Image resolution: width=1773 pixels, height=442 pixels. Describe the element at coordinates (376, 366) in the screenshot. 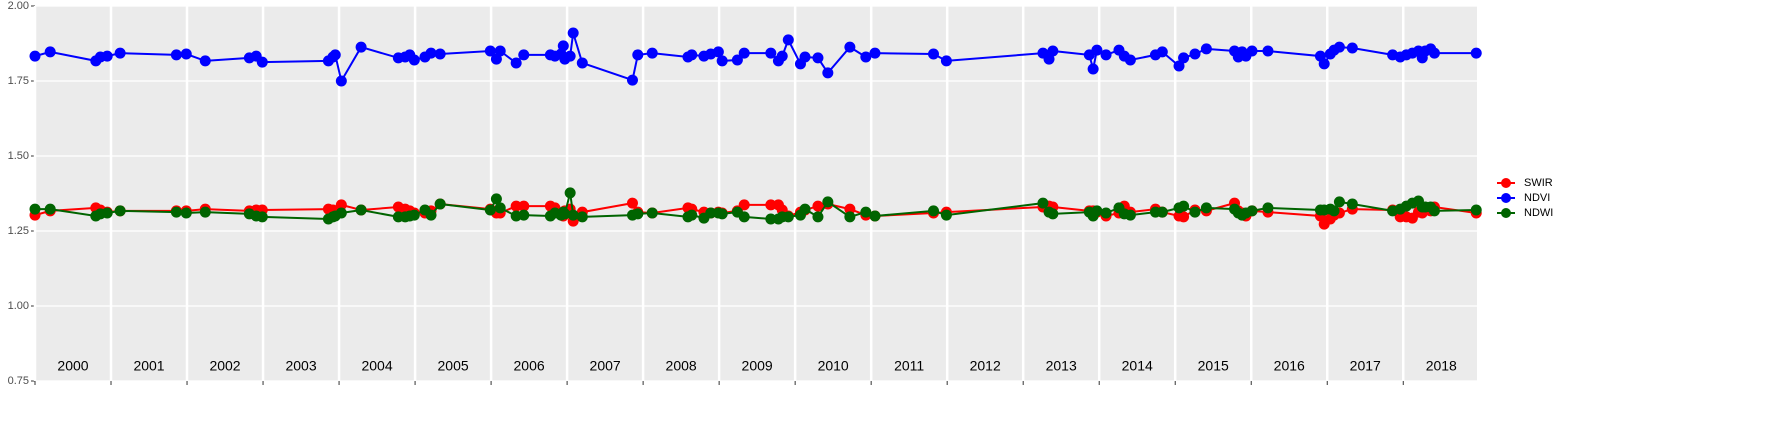

I see `year-label: 2004` at that location.